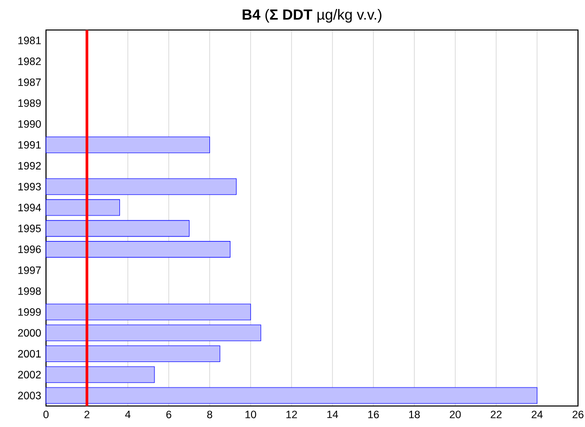  I want to click on x-tick-label: 16, so click(373, 414).